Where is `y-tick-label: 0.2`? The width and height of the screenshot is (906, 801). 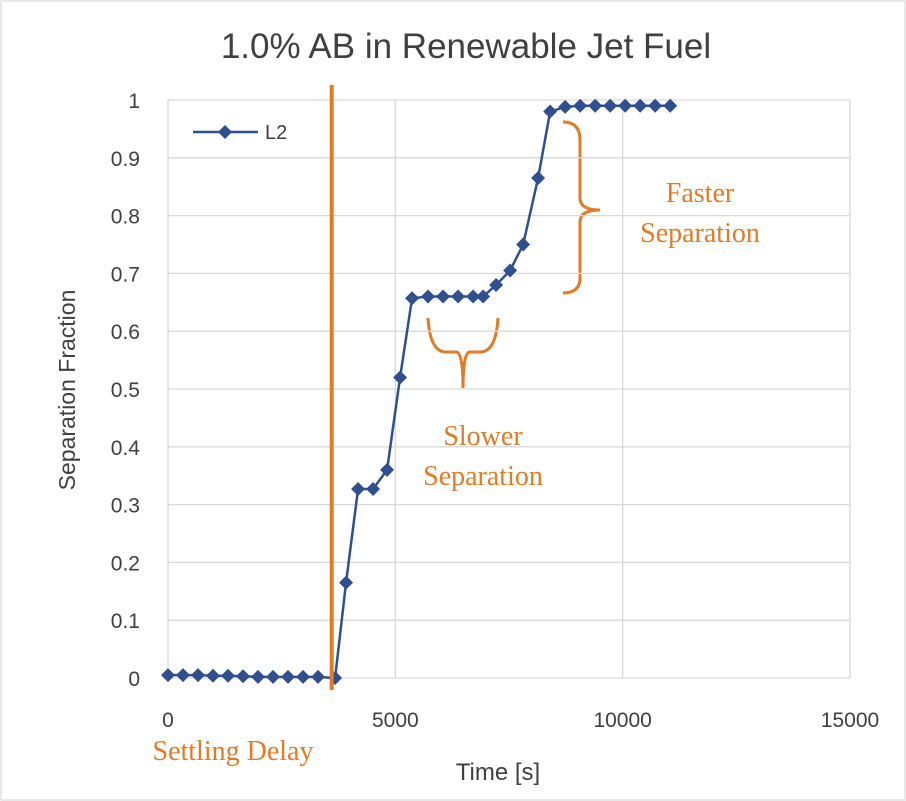
y-tick-label: 0.2 is located at coordinates (125, 563).